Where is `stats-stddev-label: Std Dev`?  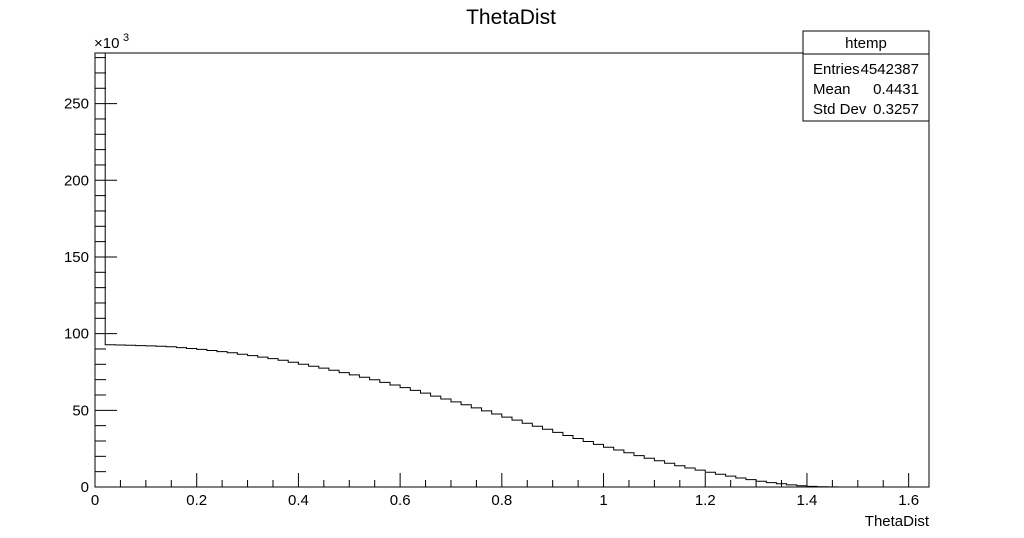
stats-stddev-label: Std Dev is located at coordinates (840, 109).